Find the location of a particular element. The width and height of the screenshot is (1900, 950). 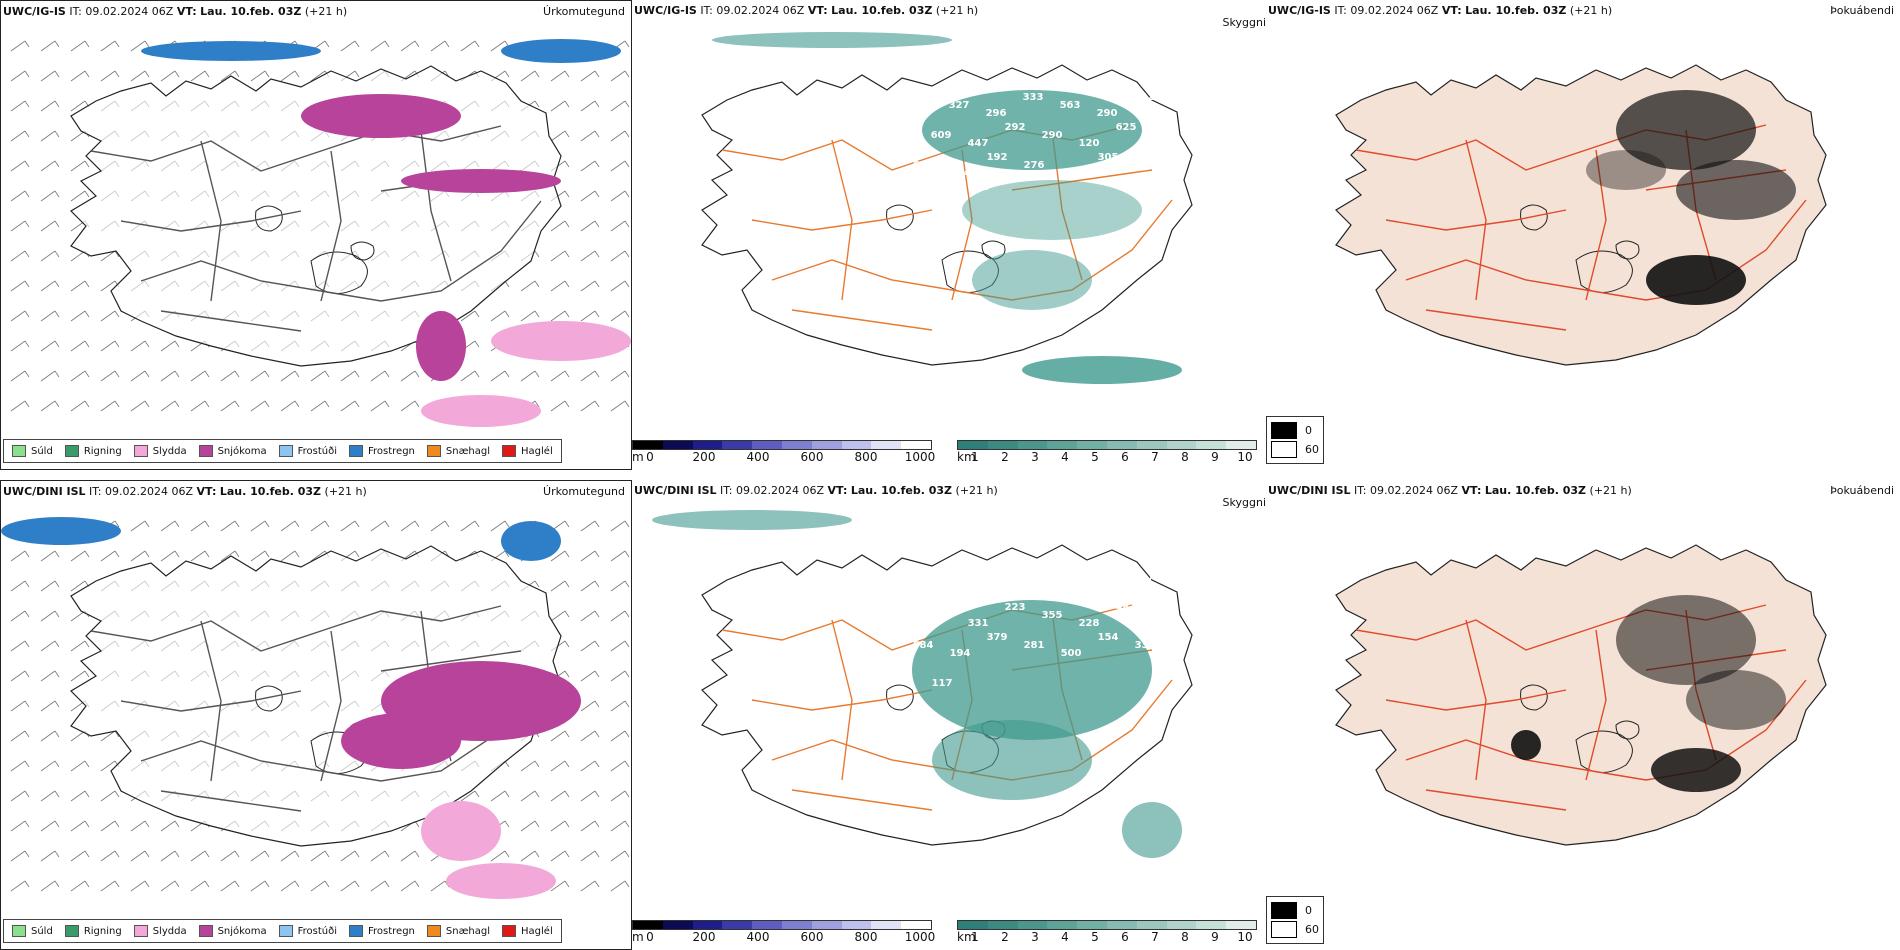

fog-legend: 0 60 is located at coordinates (1295, 440).